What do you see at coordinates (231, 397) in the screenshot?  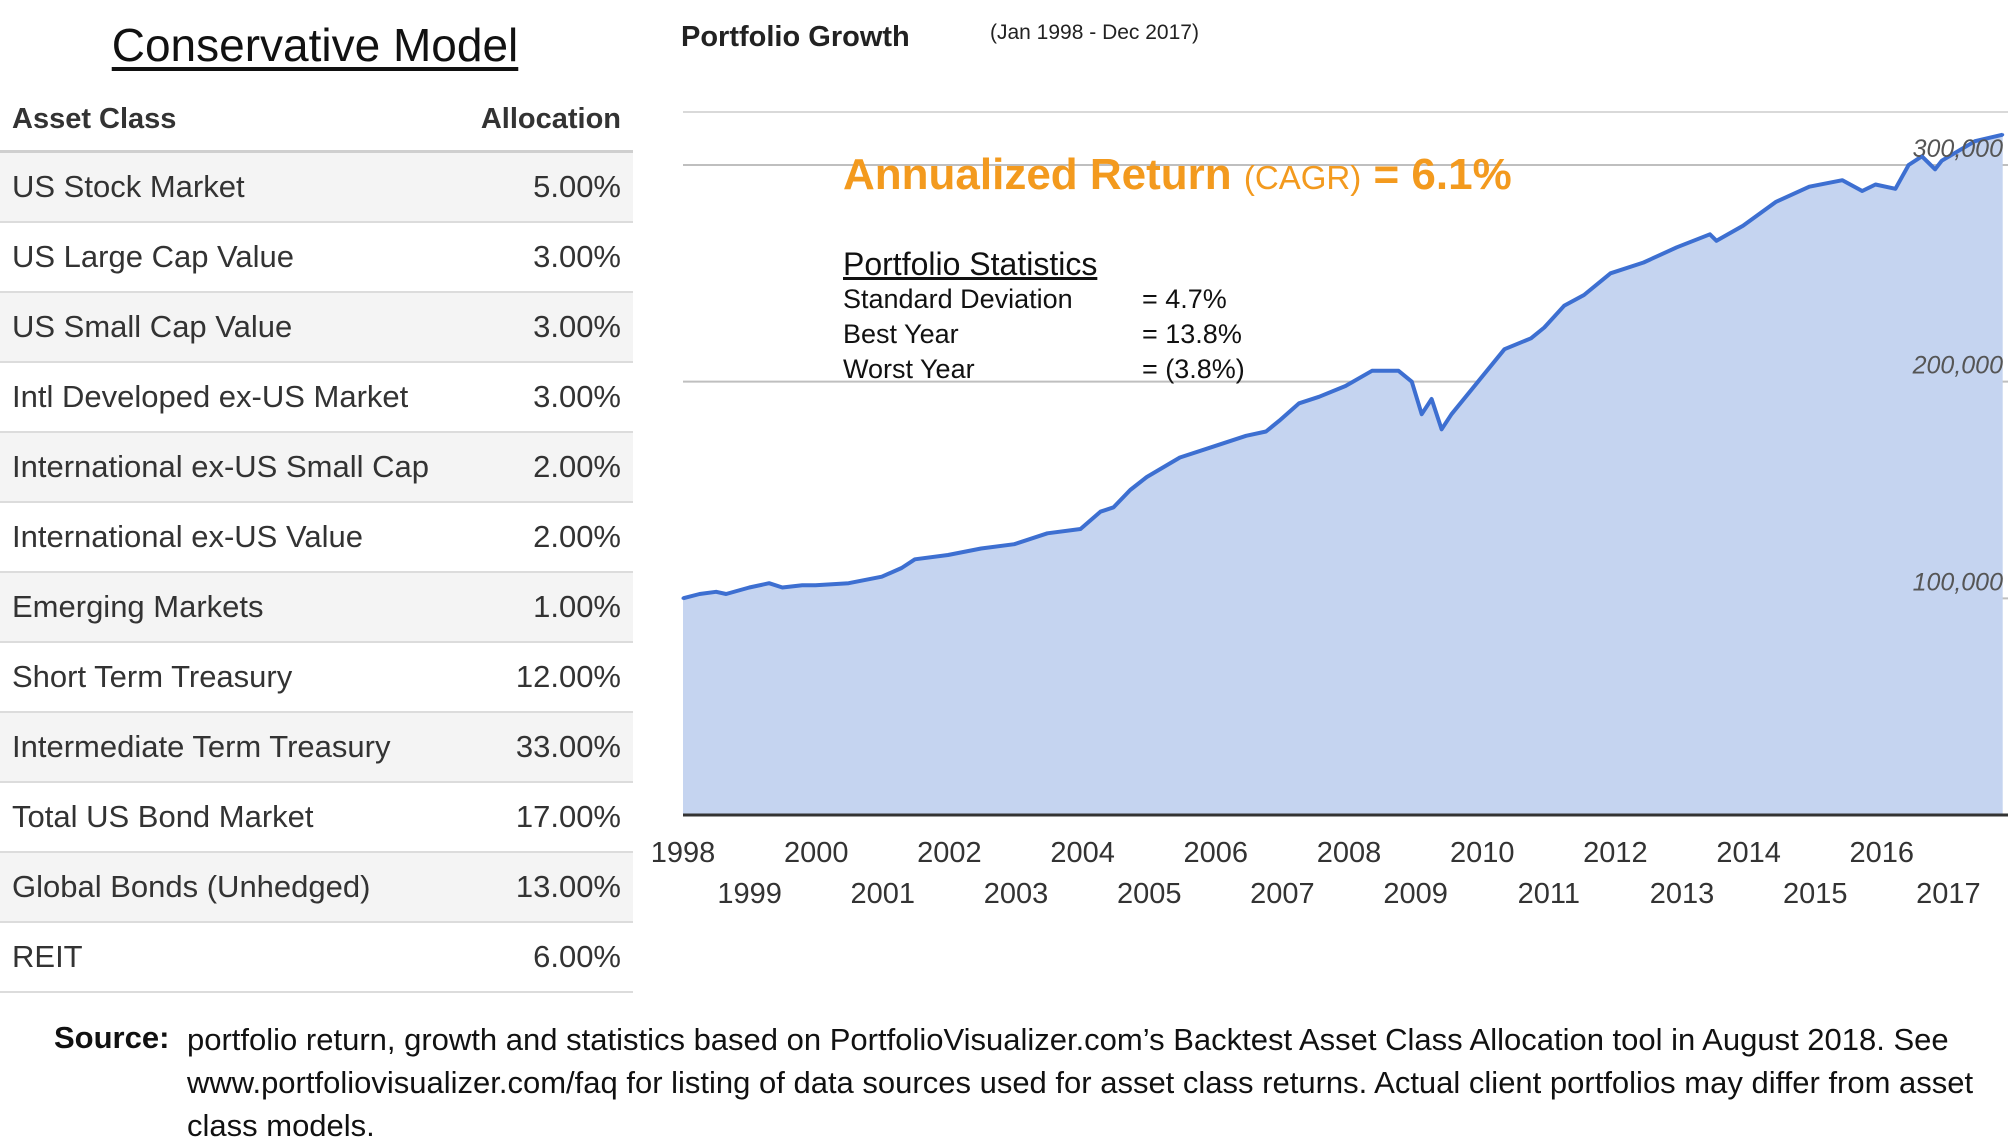 I see `asset-name: Intl Developed ex-US Market` at bounding box center [231, 397].